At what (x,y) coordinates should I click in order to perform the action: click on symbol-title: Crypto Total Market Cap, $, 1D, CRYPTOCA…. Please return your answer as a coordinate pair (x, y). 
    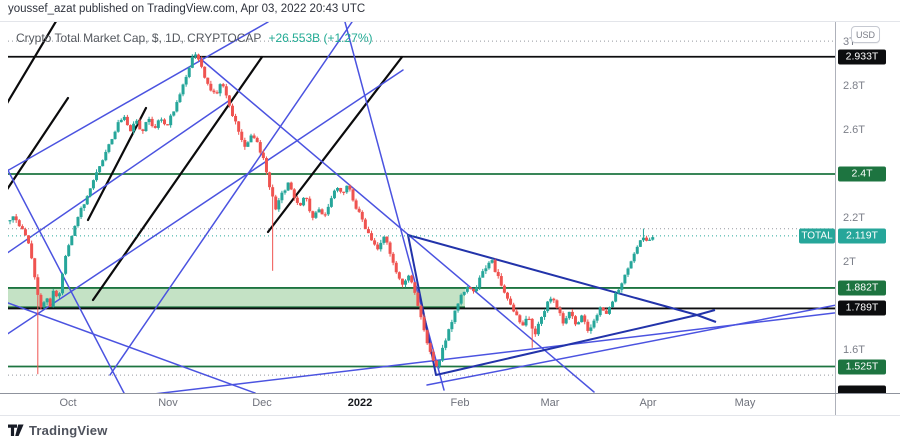
    Looking at the image, I should click on (139, 38).